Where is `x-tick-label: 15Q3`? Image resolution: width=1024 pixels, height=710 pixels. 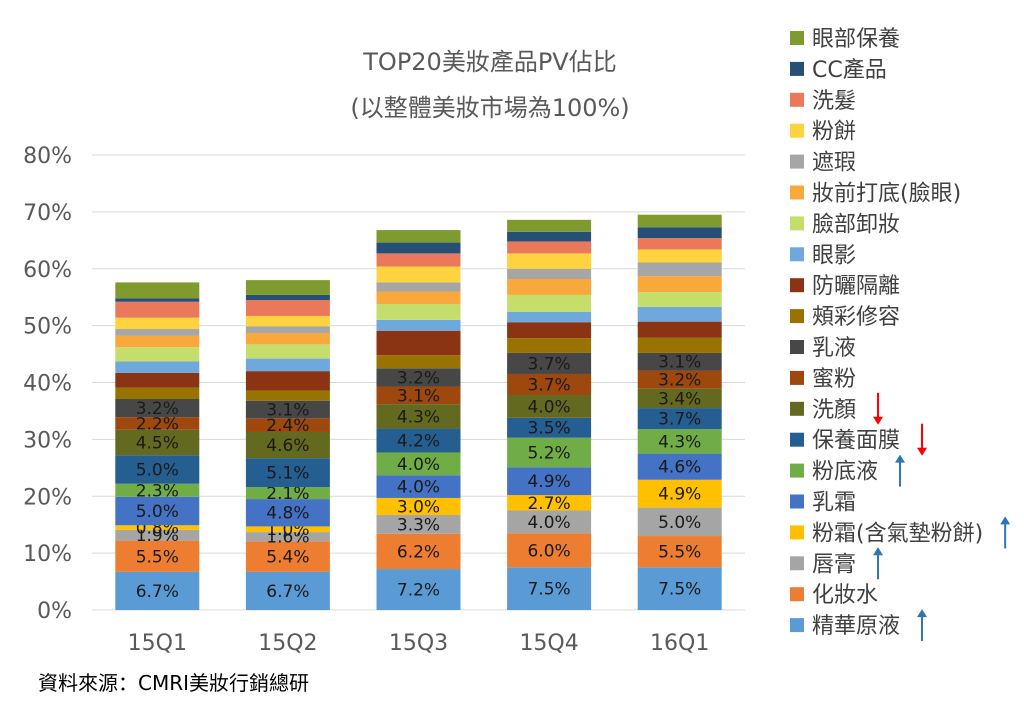
x-tick-label: 15Q3 is located at coordinates (418, 643).